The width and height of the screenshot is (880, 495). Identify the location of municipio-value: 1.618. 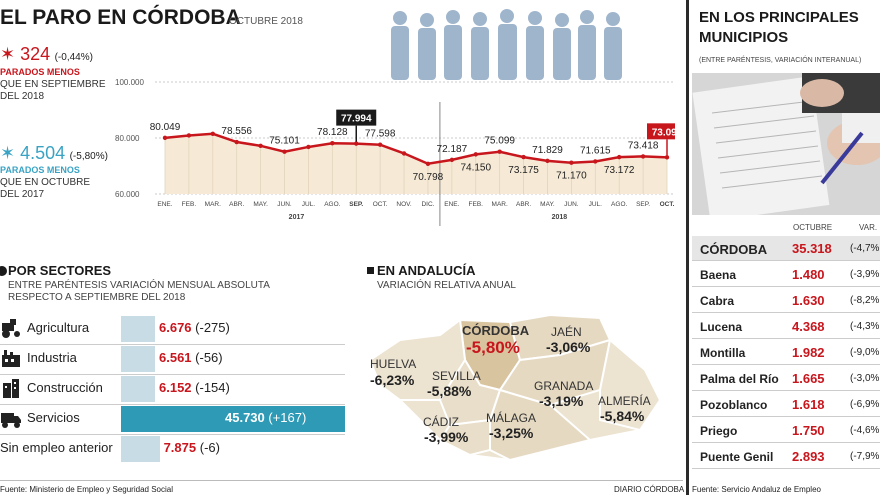
(808, 404).